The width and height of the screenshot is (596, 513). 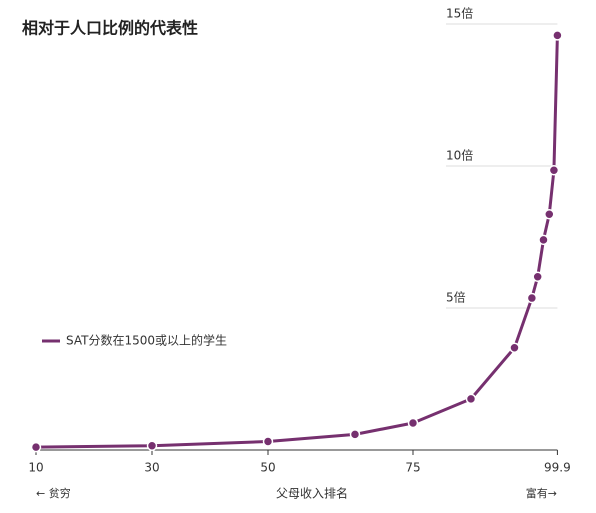 I want to click on y-tick-label: 5倍, so click(x=456, y=297).